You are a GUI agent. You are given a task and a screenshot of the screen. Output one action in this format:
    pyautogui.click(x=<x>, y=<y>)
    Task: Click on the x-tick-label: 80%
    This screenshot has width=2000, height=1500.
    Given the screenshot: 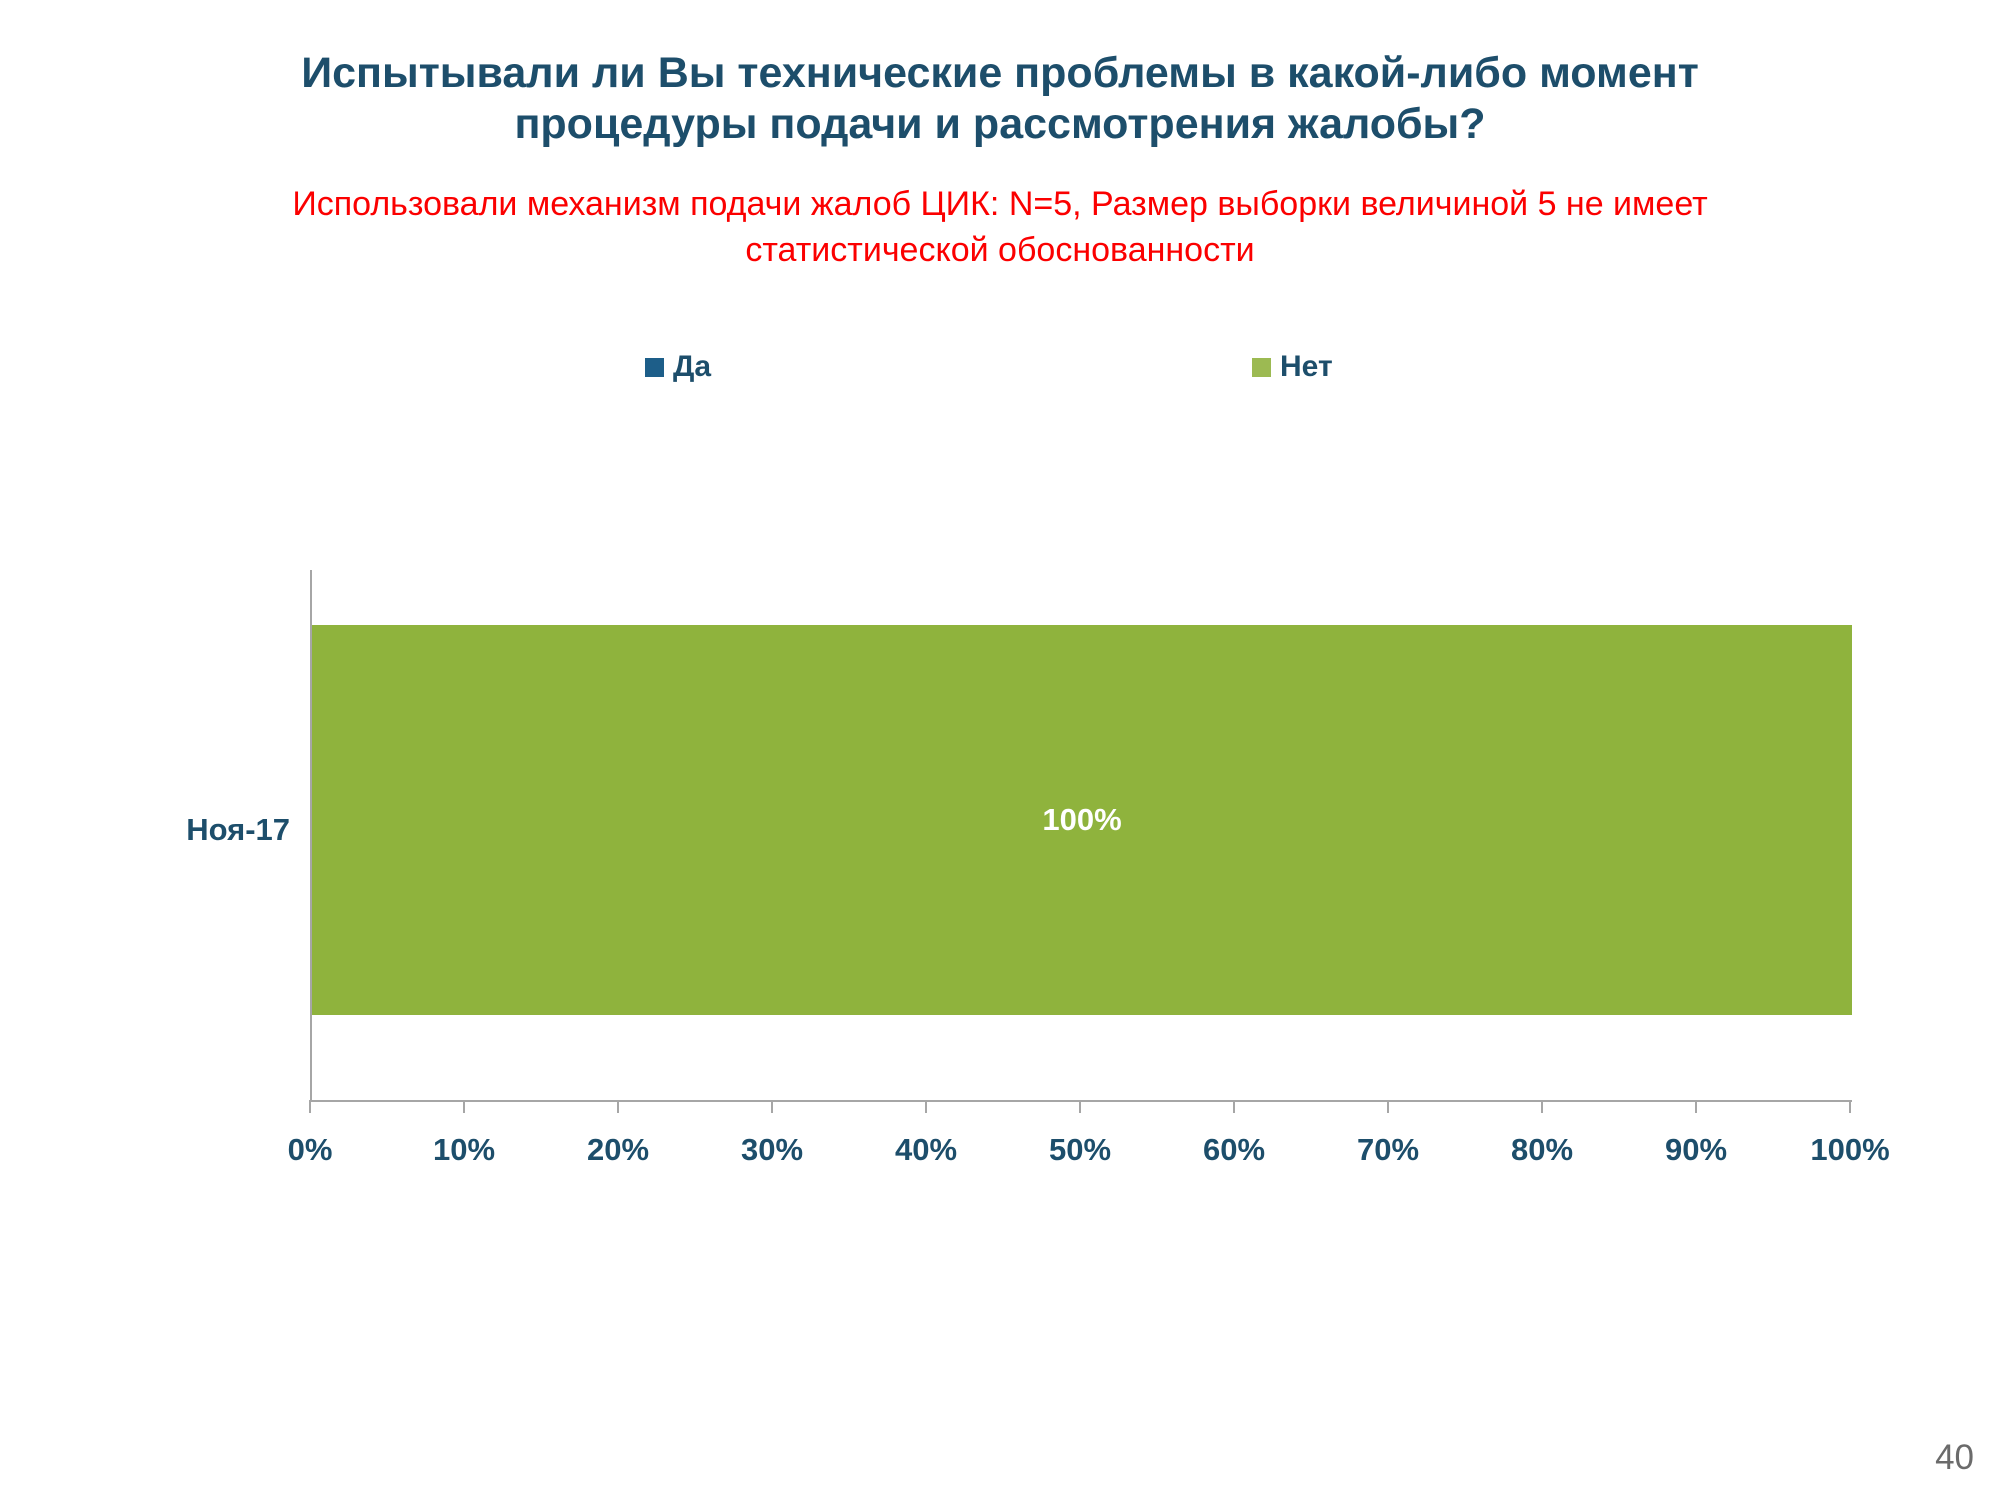 What is the action you would take?
    pyautogui.click(x=1542, y=1149)
    